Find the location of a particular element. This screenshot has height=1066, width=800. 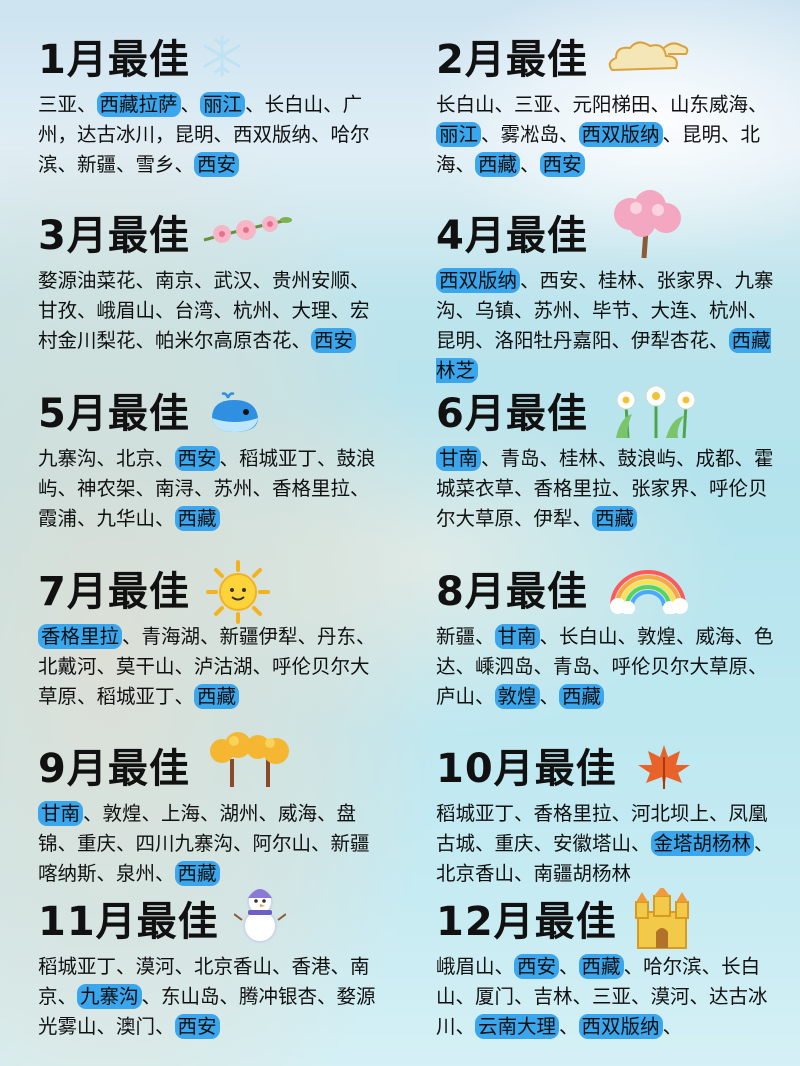

destination-text: 、青岛、桂林、鼓浪屿、成都、霍城菜衣草、香格里拉、张家界、呼伦贝尔大草原、伊犁、 is located at coordinates (605, 488).